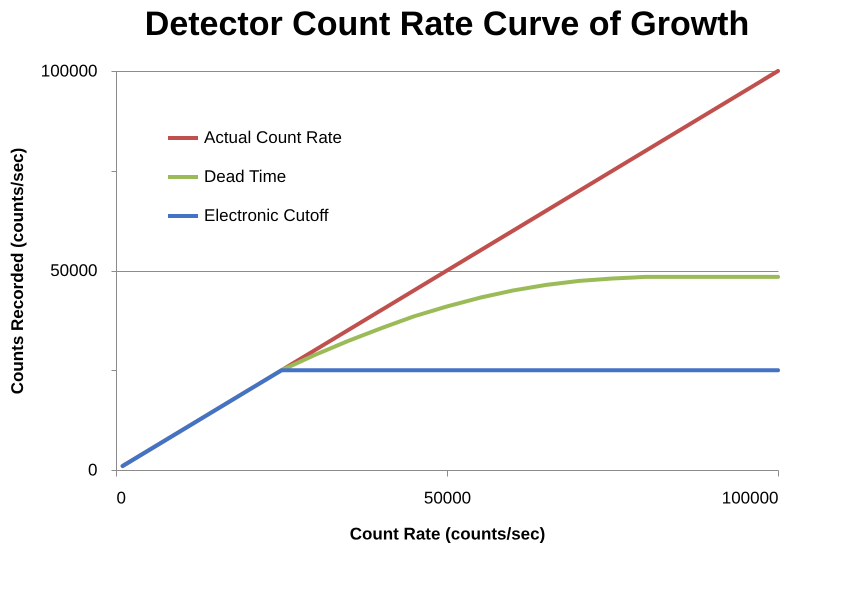 The height and width of the screenshot is (590, 865). What do you see at coordinates (93, 470) in the screenshot?
I see `y-tick-label: 0` at bounding box center [93, 470].